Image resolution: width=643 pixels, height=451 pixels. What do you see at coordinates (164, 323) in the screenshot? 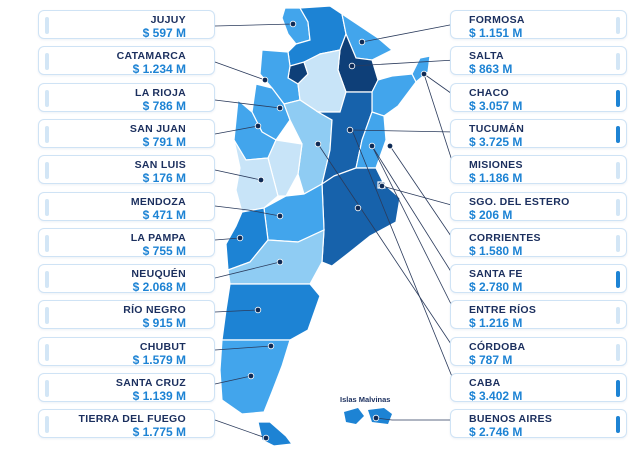
I see `province-value: $ 915 M` at bounding box center [164, 323].